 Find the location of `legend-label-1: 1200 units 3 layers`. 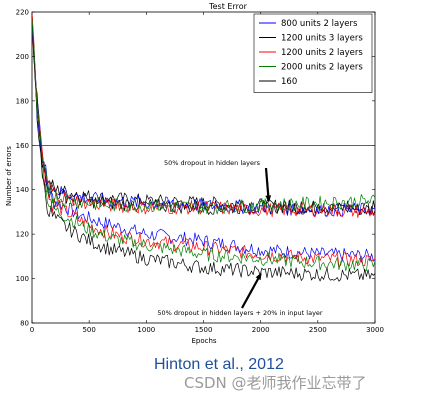

legend-label-1: 1200 units 3 layers is located at coordinates (322, 39).